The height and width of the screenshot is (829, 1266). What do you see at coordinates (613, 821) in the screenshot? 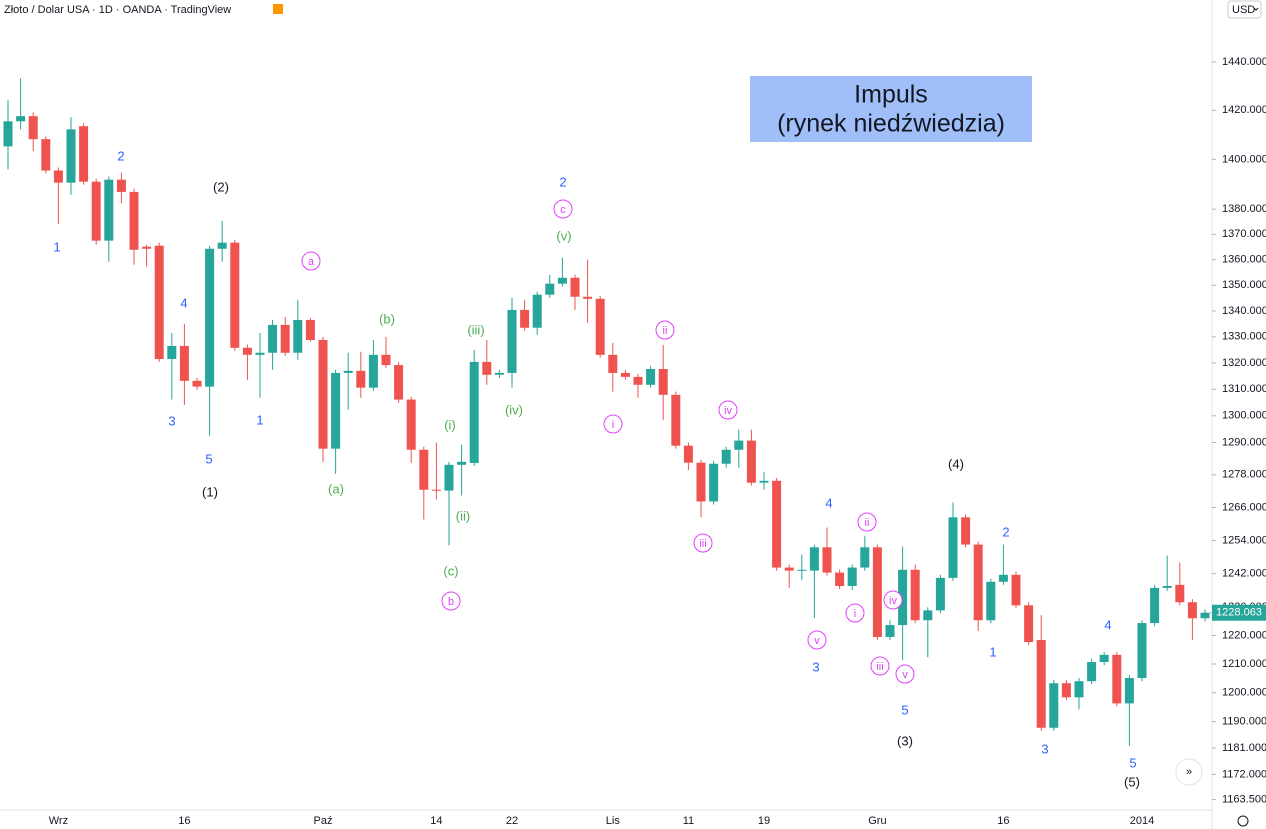
I see `x-tick-label: Lis` at bounding box center [613, 821].